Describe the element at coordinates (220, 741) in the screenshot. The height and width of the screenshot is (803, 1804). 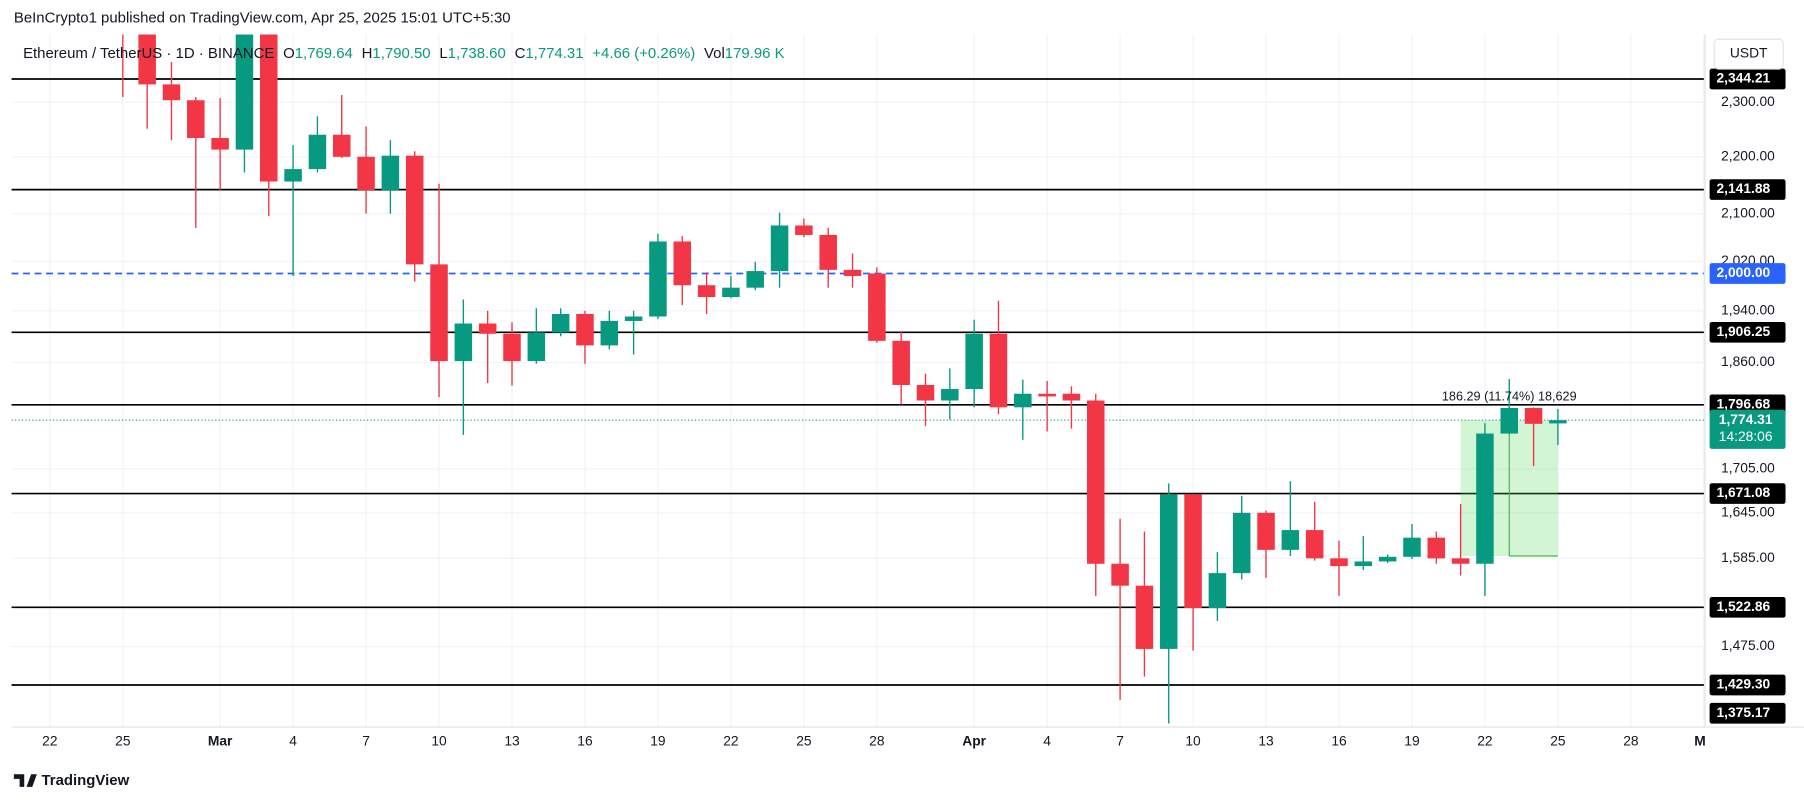
I see `x-tick-label: Mar` at that location.